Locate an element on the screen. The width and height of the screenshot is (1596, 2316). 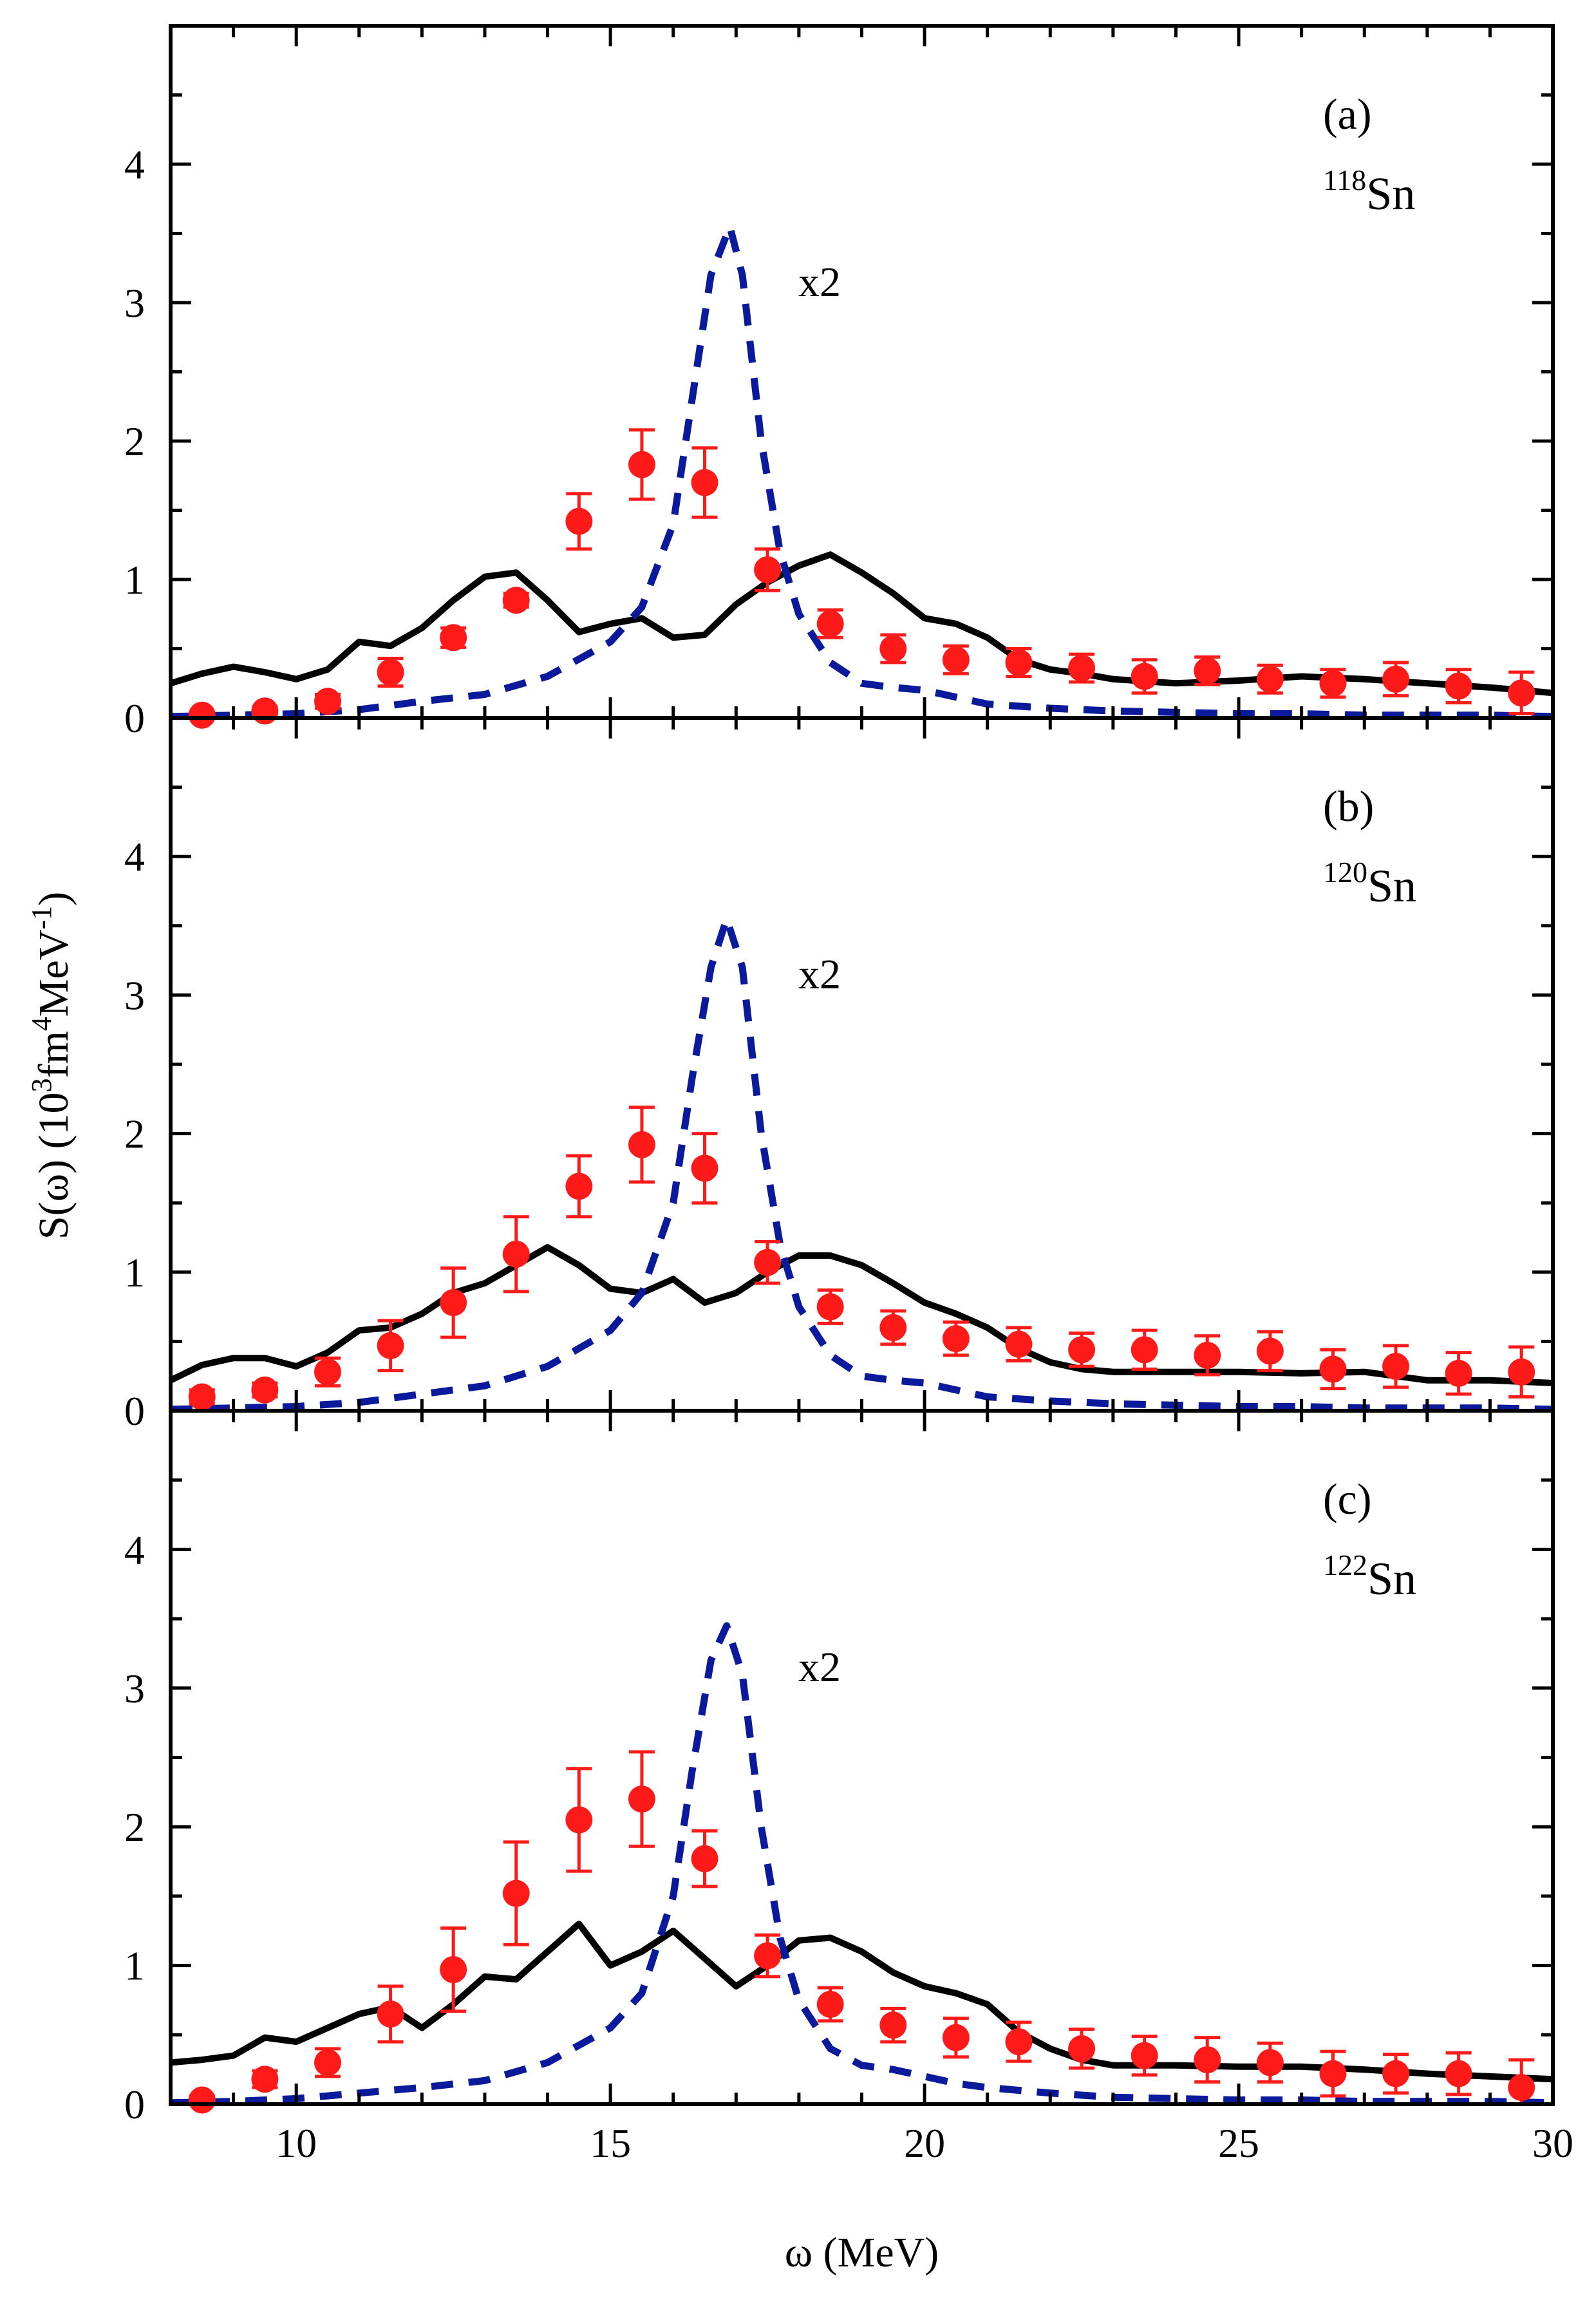
y-axis-title-end: ) is located at coordinates (53, 899).